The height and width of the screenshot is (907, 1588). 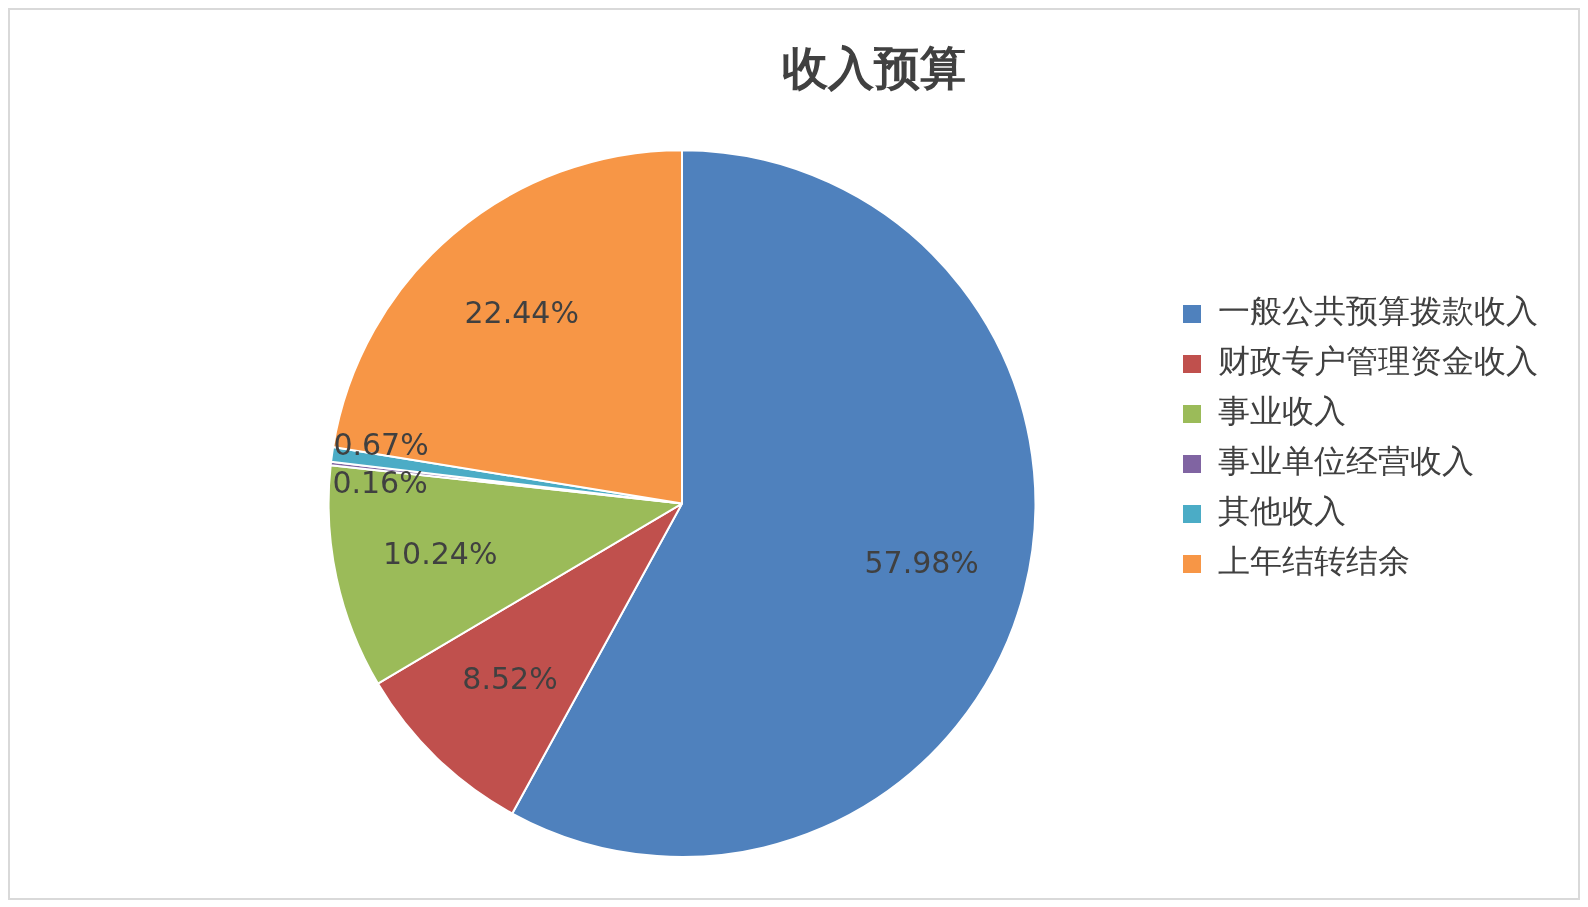 What do you see at coordinates (521, 312) in the screenshot?
I see `data-label: 22.44%` at bounding box center [521, 312].